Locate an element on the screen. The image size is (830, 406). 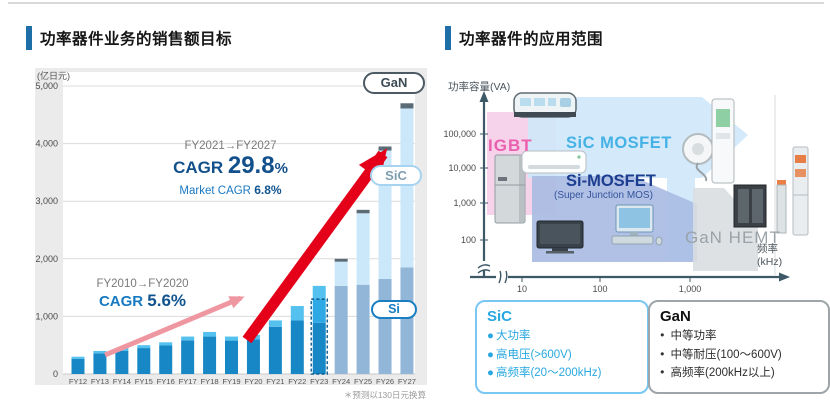
desktop-pc-icon is located at coordinates (637, 225).